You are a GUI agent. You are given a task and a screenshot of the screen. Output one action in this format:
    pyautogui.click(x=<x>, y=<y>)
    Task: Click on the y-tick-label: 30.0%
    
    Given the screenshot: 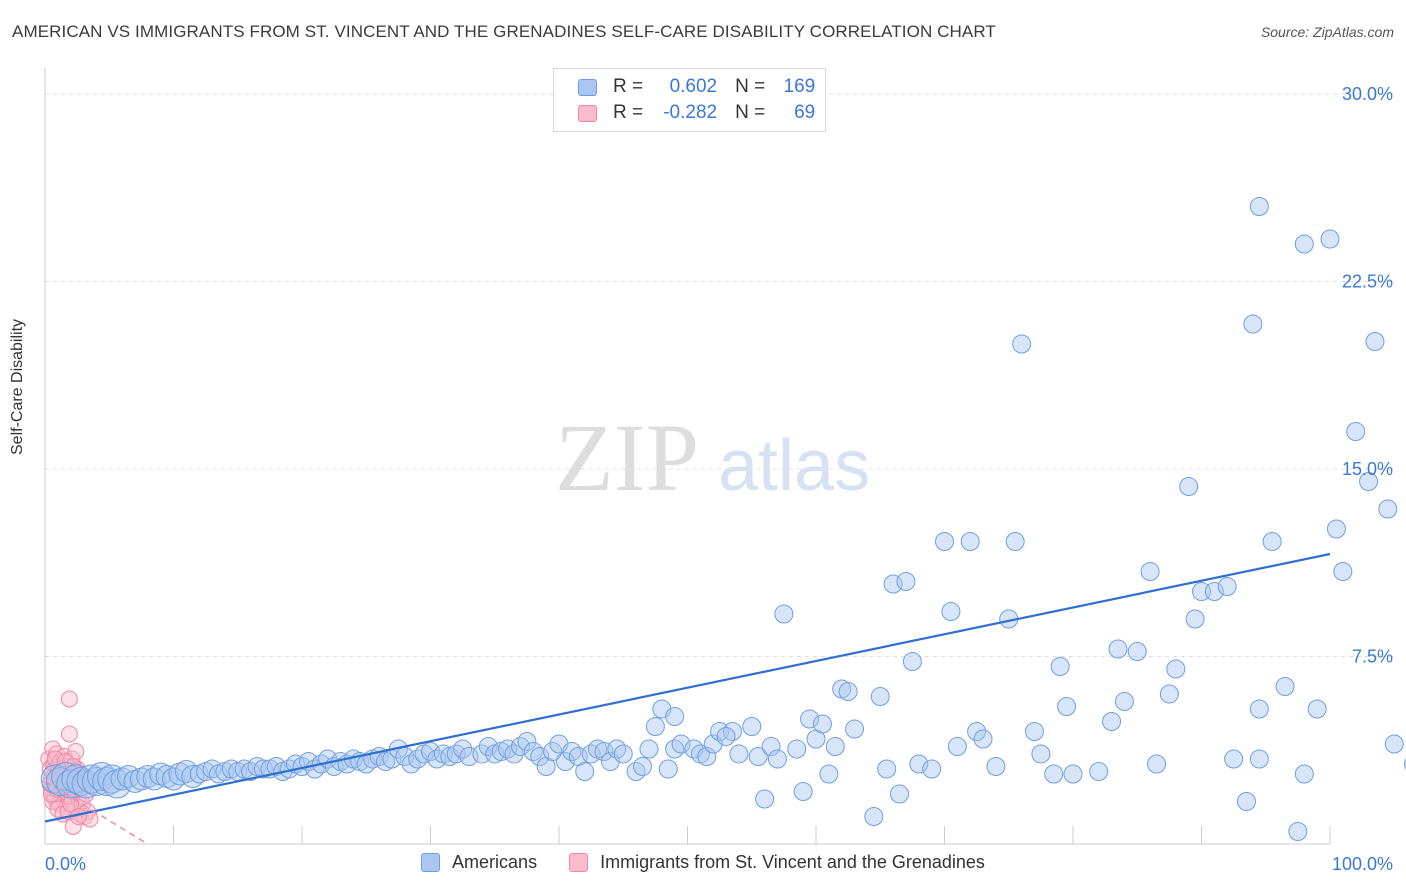 What is the action you would take?
    pyautogui.click(x=1367, y=94)
    